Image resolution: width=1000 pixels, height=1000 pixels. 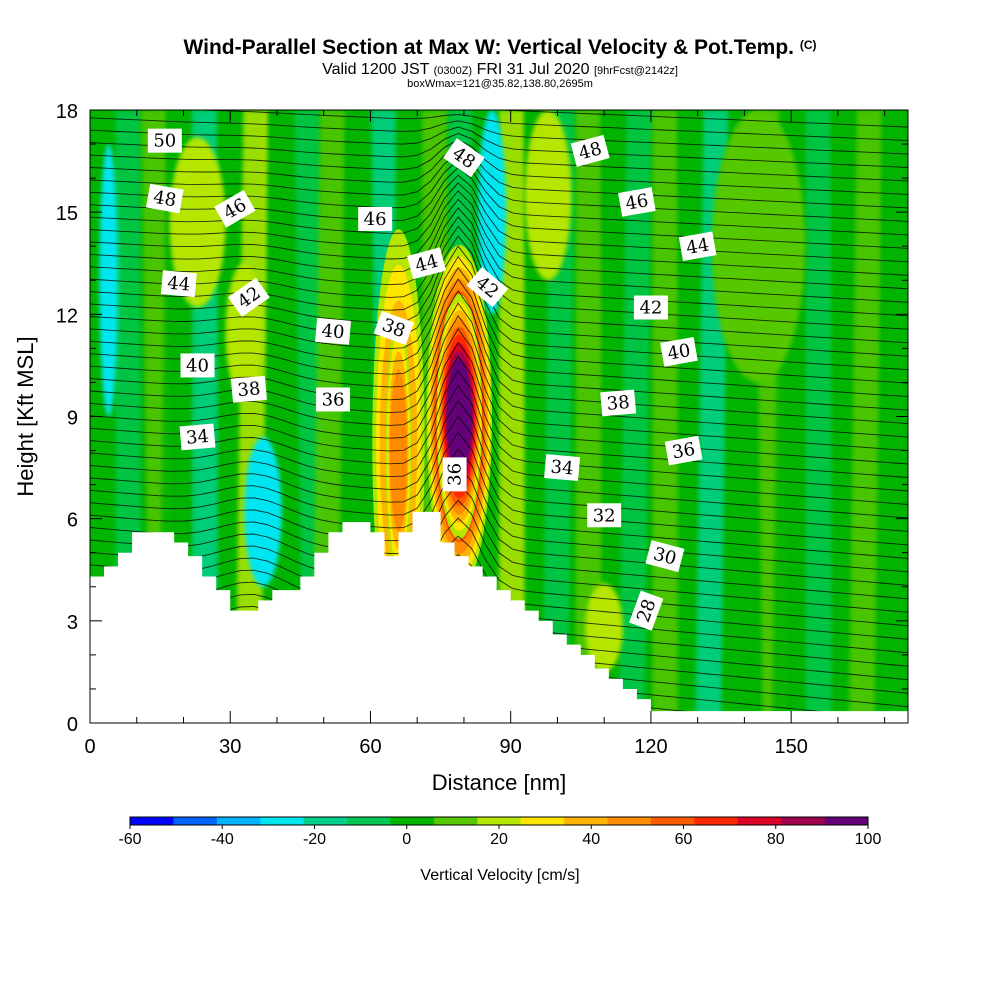 What do you see at coordinates (222, 839) in the screenshot?
I see `colorbar-tick-label: -40` at bounding box center [222, 839].